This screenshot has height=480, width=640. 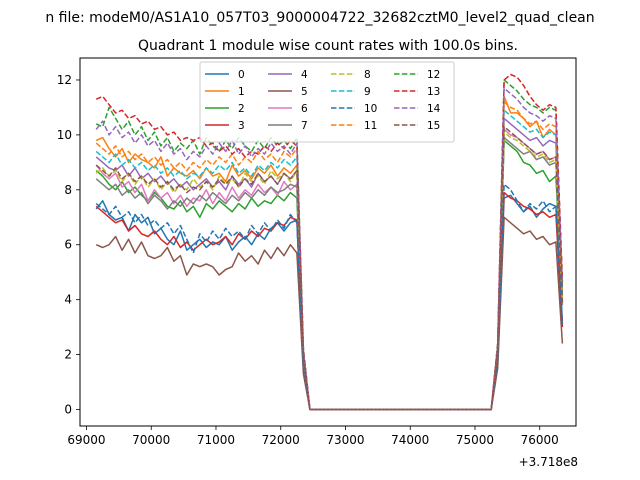 What do you see at coordinates (434, 109) in the screenshot?
I see `legend-label-14: 14` at bounding box center [434, 109].